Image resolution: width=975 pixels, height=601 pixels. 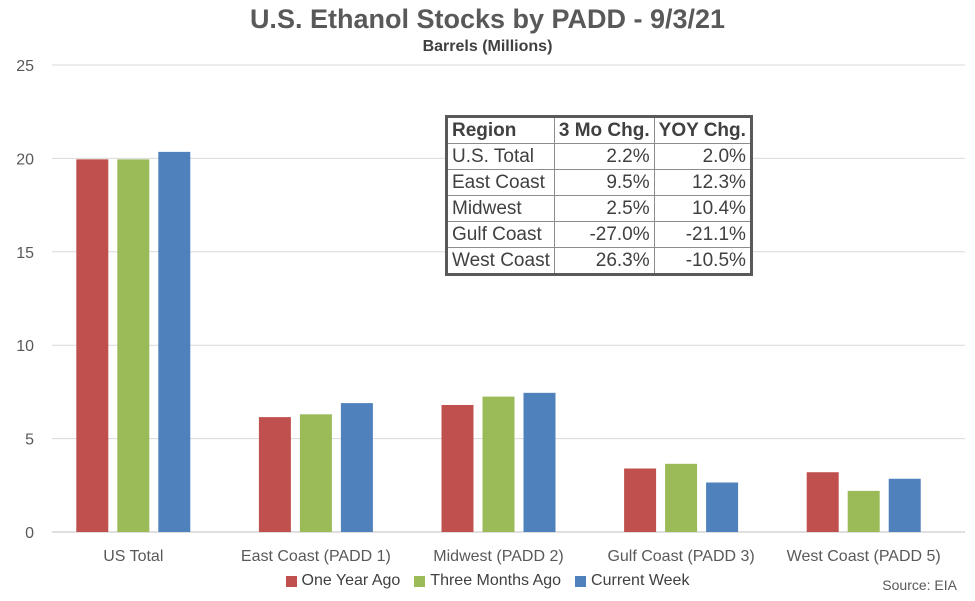 I want to click on x-tick-label: US Total, so click(x=133, y=556).